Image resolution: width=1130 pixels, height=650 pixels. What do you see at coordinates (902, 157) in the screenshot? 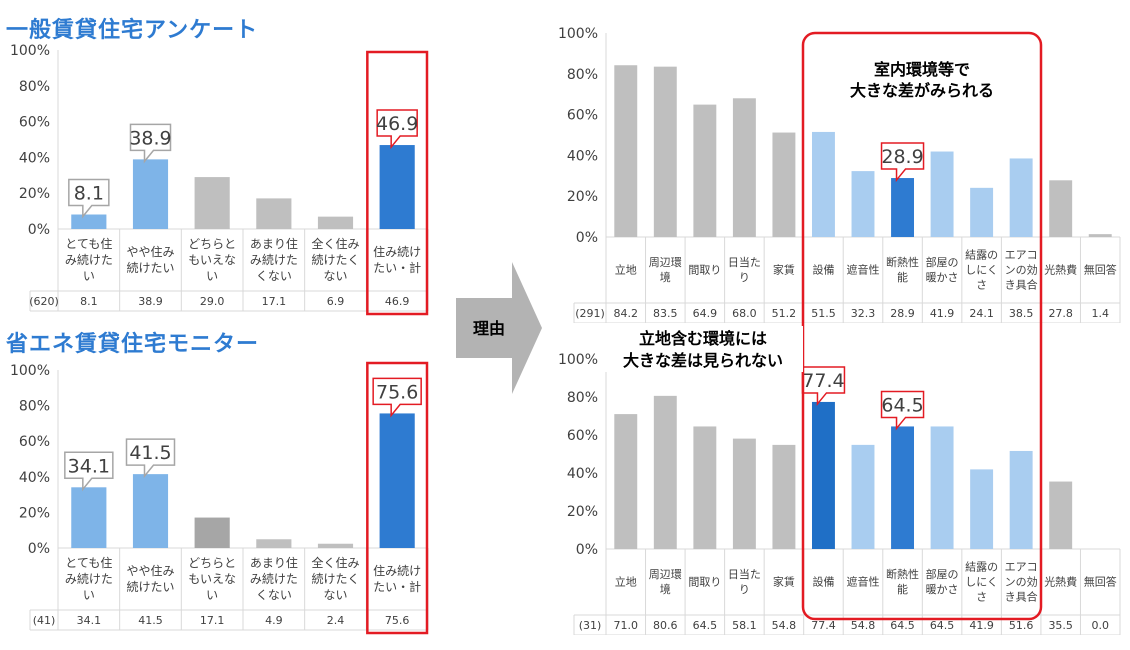
I see `value-callout: 28.9` at bounding box center [902, 157].